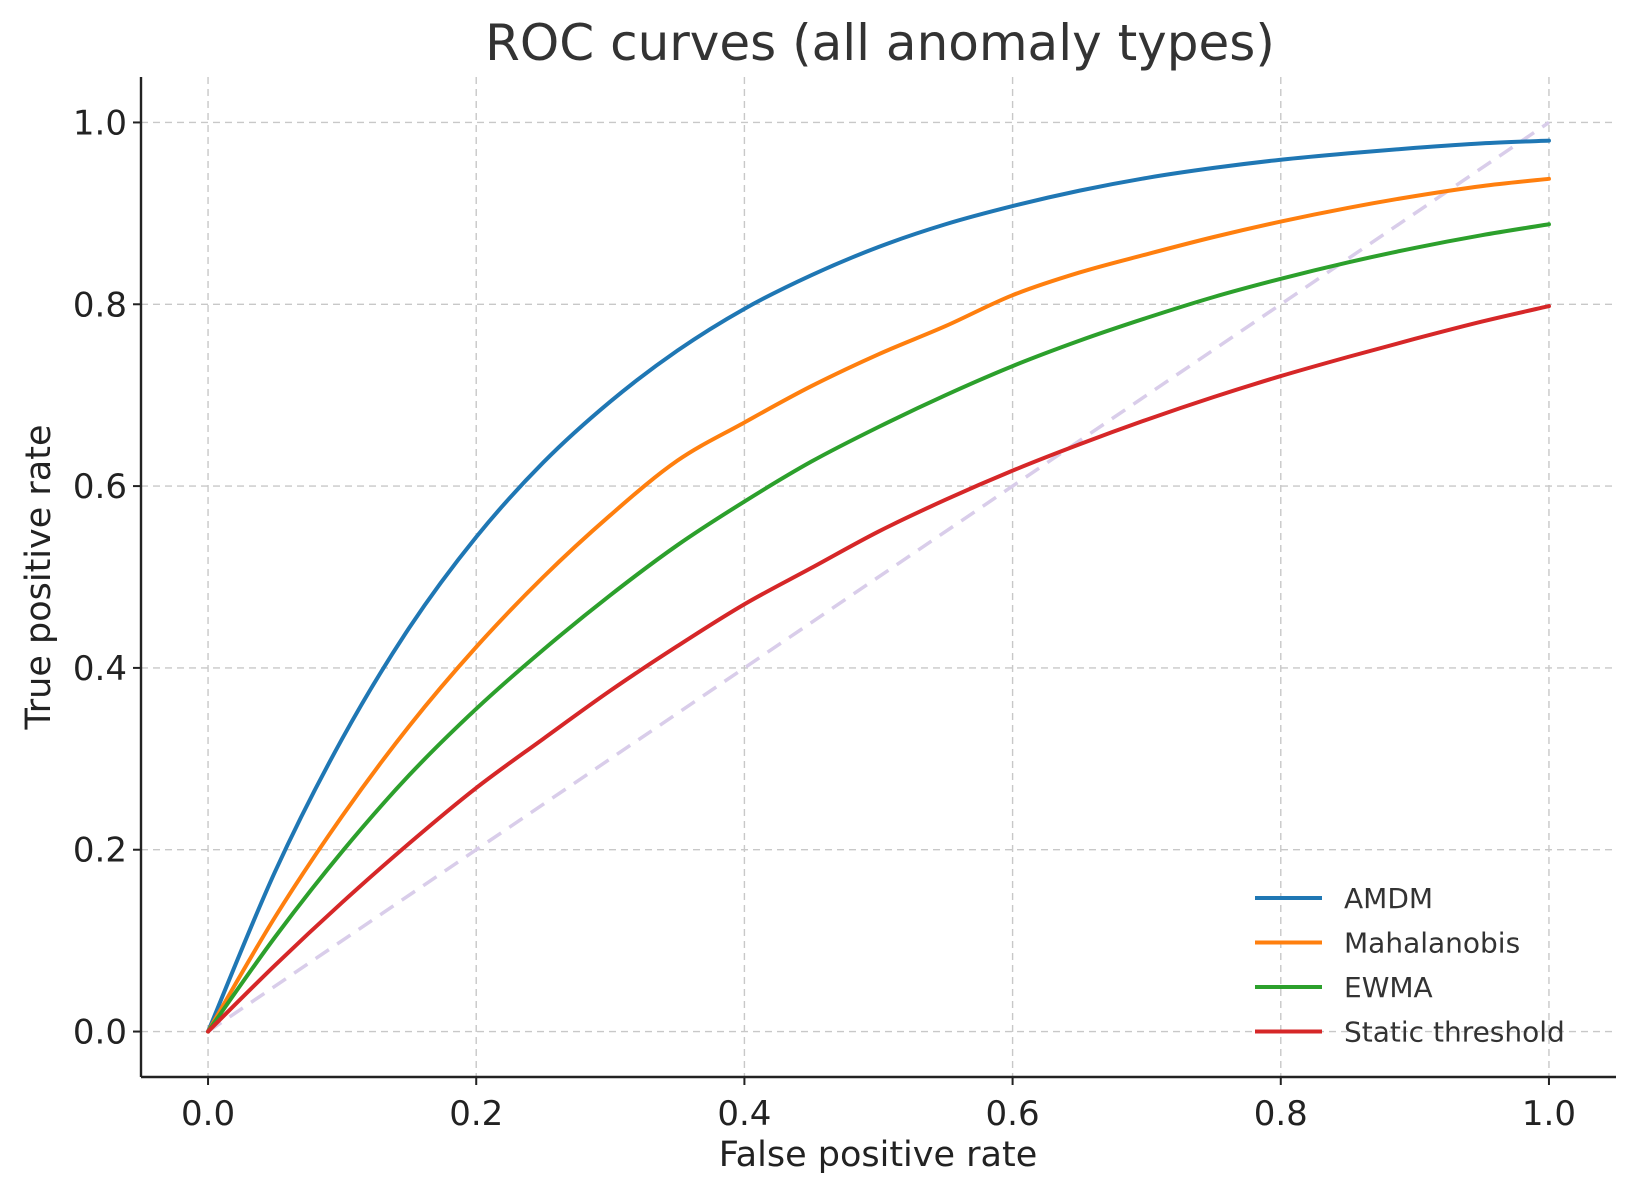  Describe the element at coordinates (208, 1114) in the screenshot. I see `x-tick-label: 0.0` at that location.